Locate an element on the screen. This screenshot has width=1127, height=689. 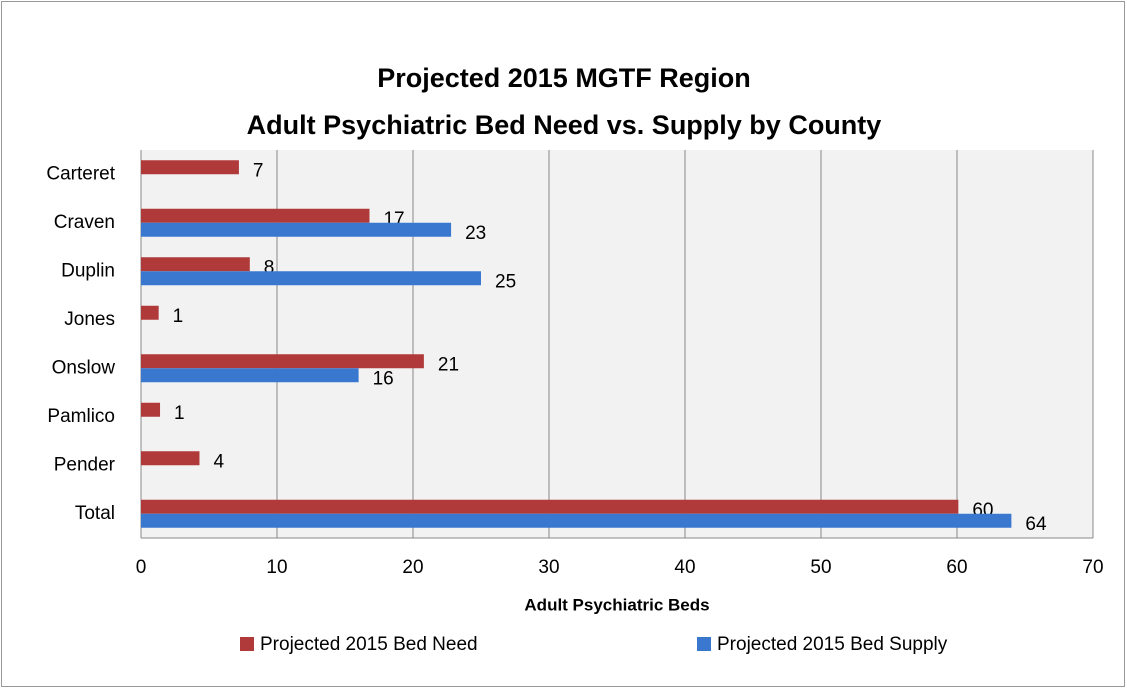
data-label: 8 is located at coordinates (269, 267).